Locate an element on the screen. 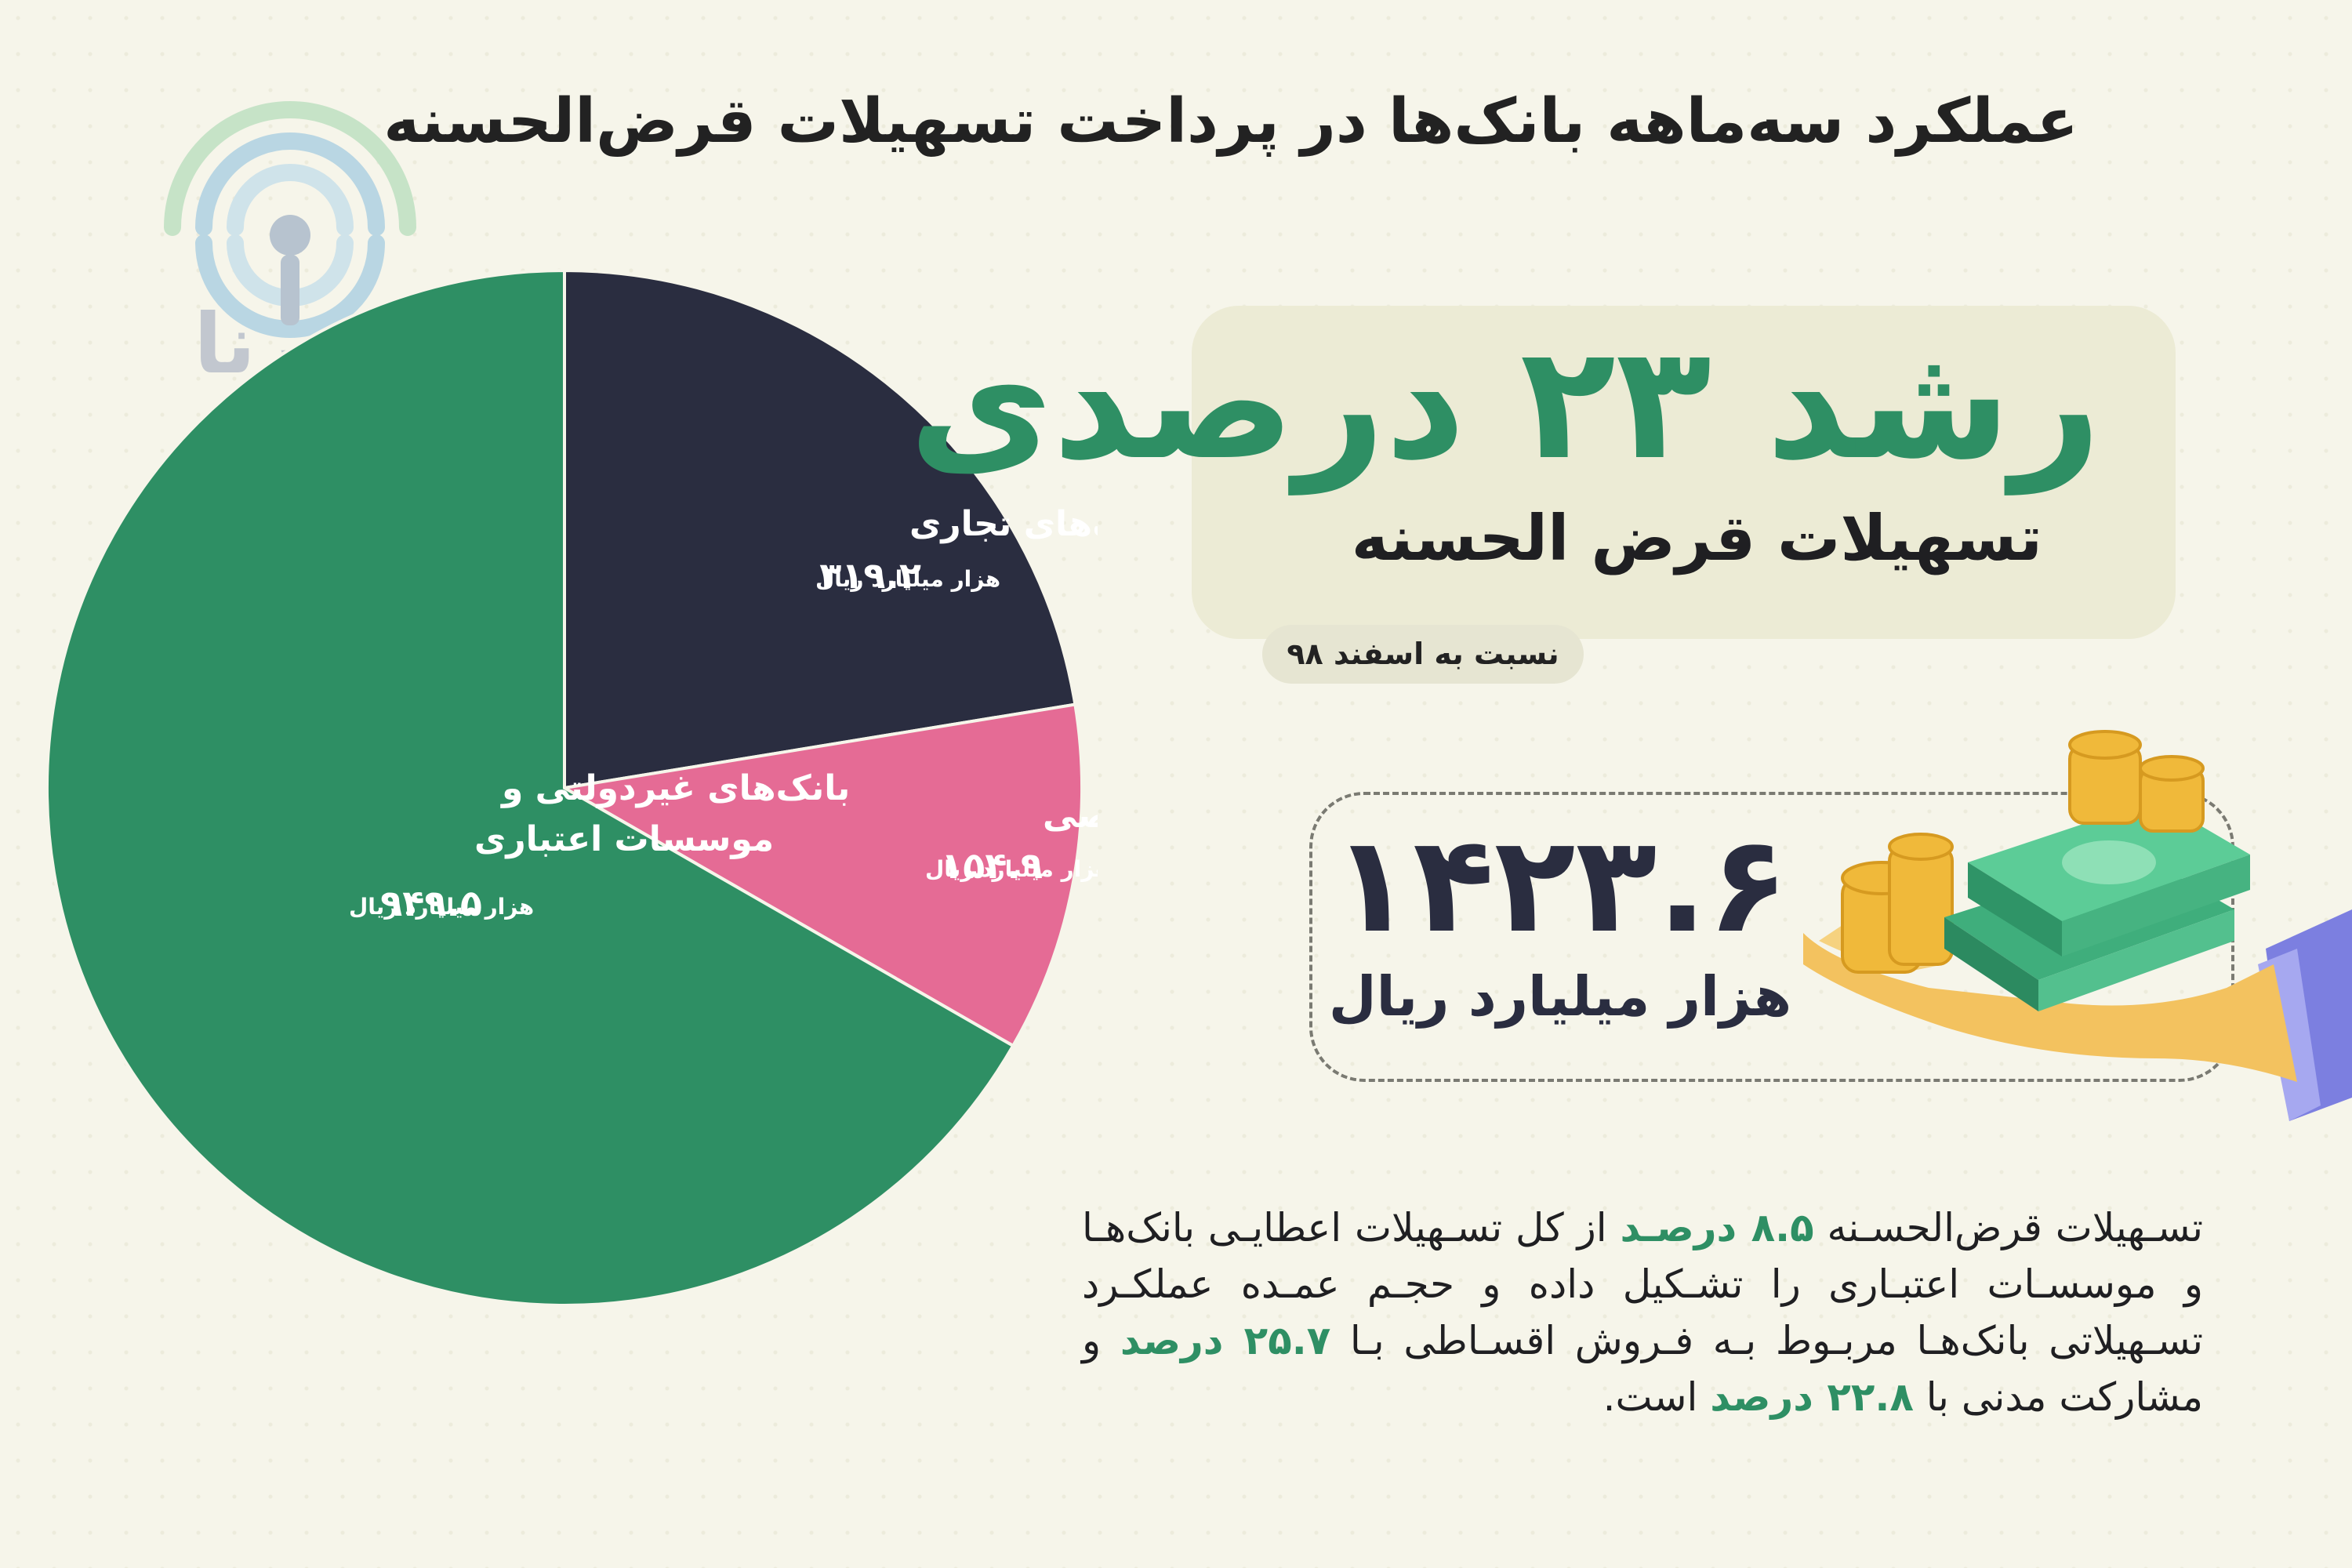 The image size is (2352, 1568). label-private-line2: موسسات اعتباری is located at coordinates (624, 839).